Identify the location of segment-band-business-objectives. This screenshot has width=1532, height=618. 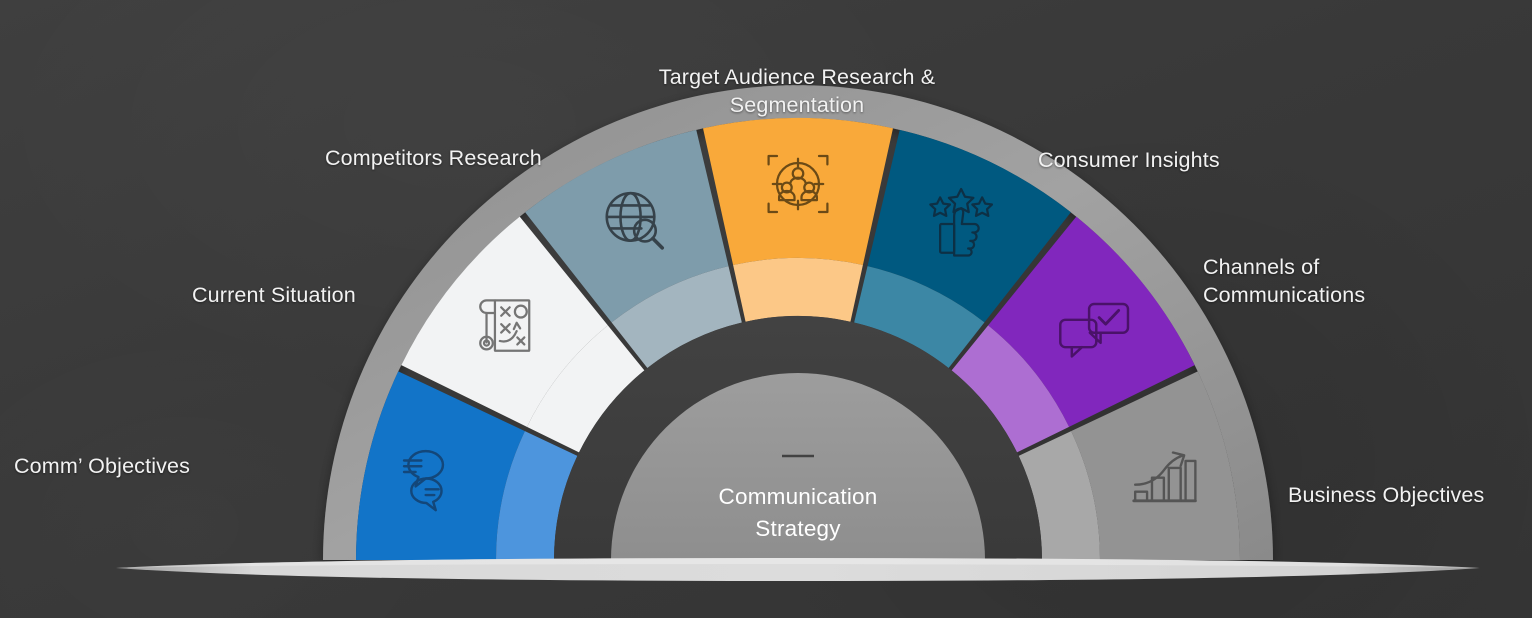
(1155, 465).